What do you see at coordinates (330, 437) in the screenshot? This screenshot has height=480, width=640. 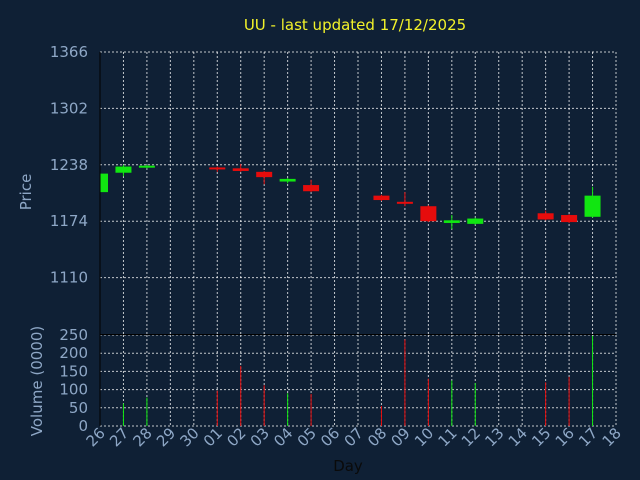 I see `x-tick-label: 06` at bounding box center [330, 437].